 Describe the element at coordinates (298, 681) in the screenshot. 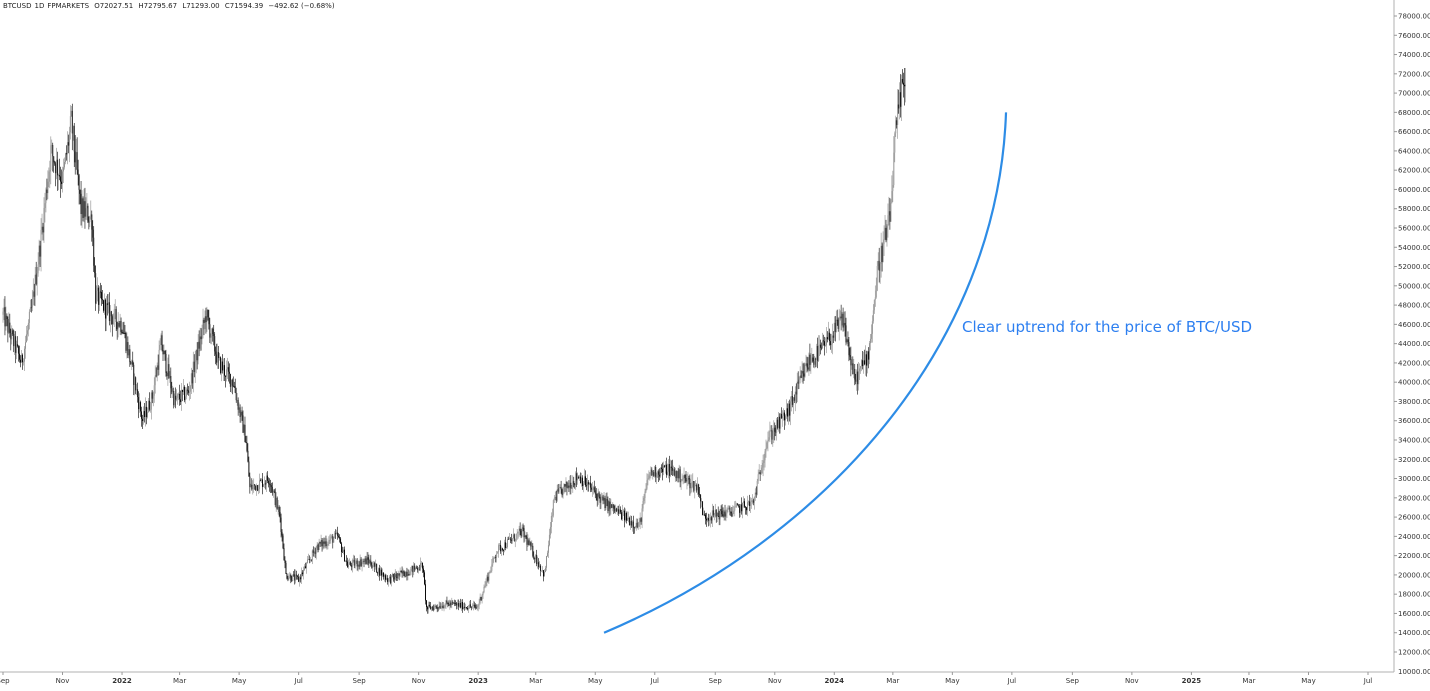

I see `x-tick-label: Jul` at that location.